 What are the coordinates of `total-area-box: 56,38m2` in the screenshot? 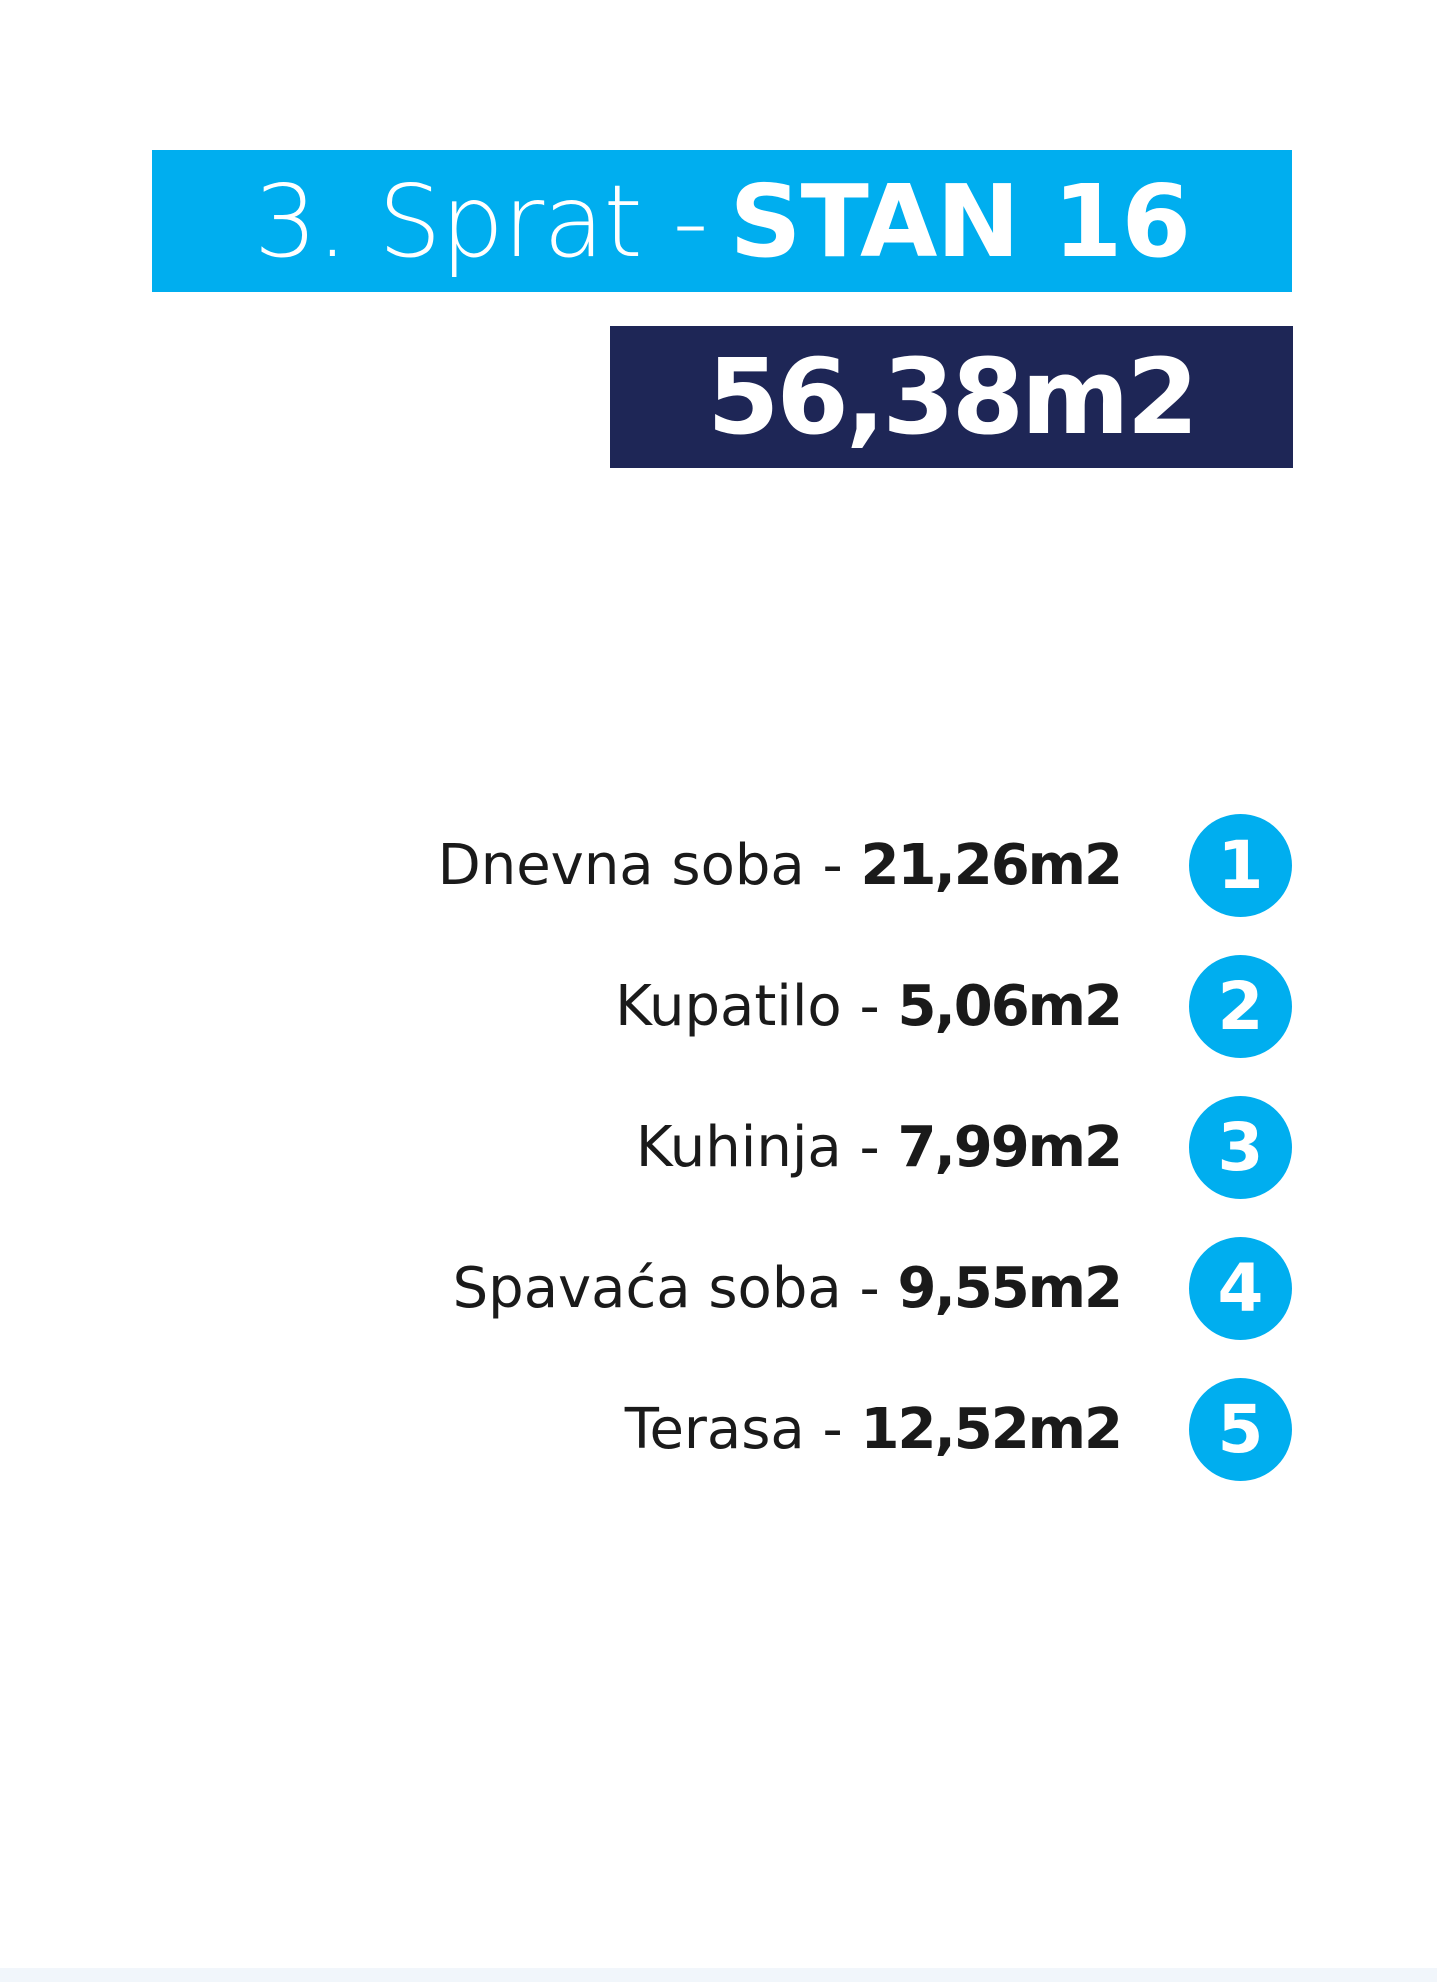 It's located at (951, 397).